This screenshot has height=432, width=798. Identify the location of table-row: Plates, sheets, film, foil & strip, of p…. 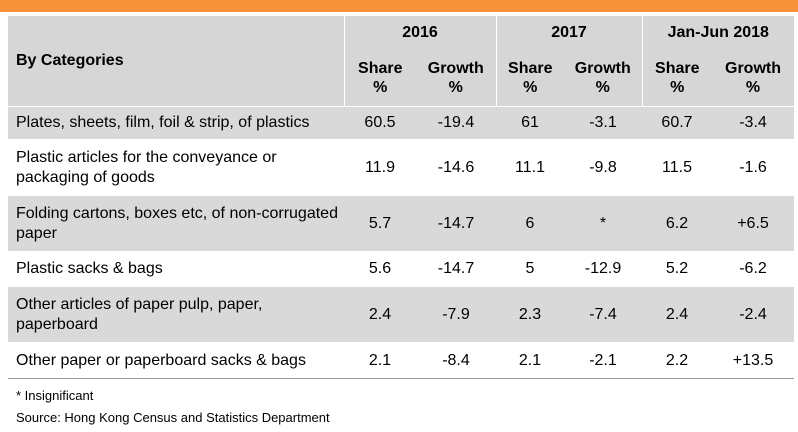
(401, 123).